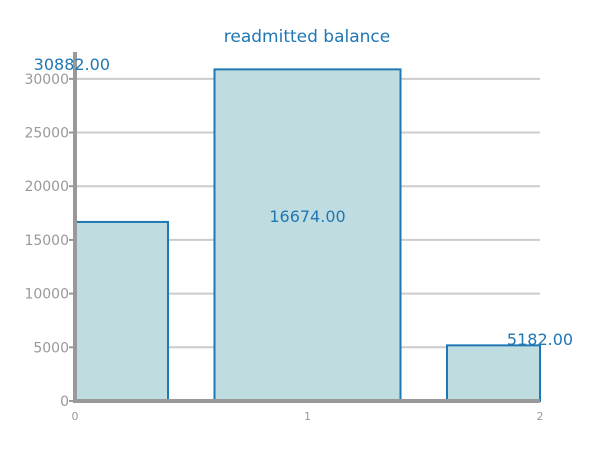 The width and height of the screenshot is (600, 450). Describe the element at coordinates (46, 187) in the screenshot. I see `ytick-label: 20000` at that location.